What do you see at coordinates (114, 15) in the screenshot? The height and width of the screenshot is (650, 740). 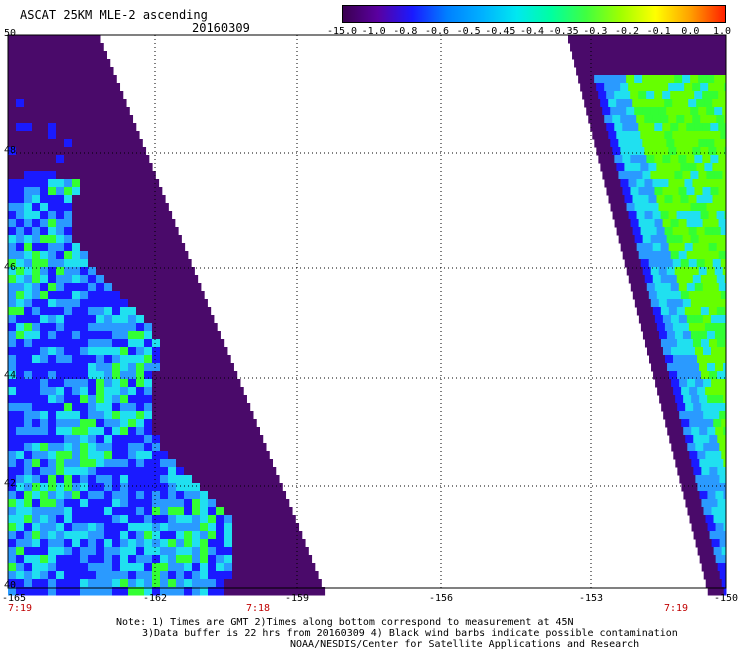 I see `map-title: ASCAT 25KM MLE-2 ascending` at bounding box center [114, 15].